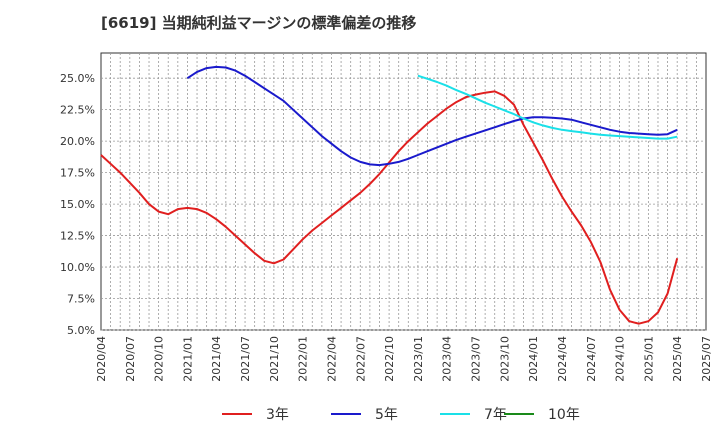 The image size is (720, 440). Describe the element at coordinates (77, 267) in the screenshot. I see `y-tick-label: 10.0%` at that location.